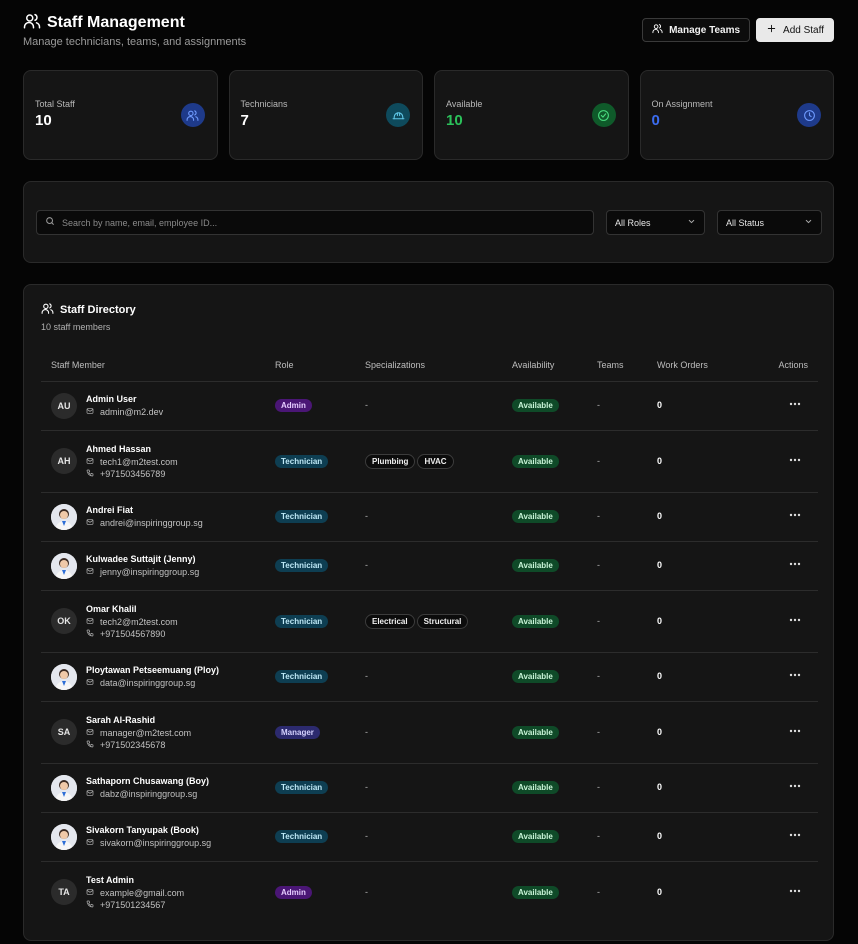 The width and height of the screenshot is (858, 944). What do you see at coordinates (320, 566) in the screenshot?
I see `role-cell: Technician` at bounding box center [320, 566].